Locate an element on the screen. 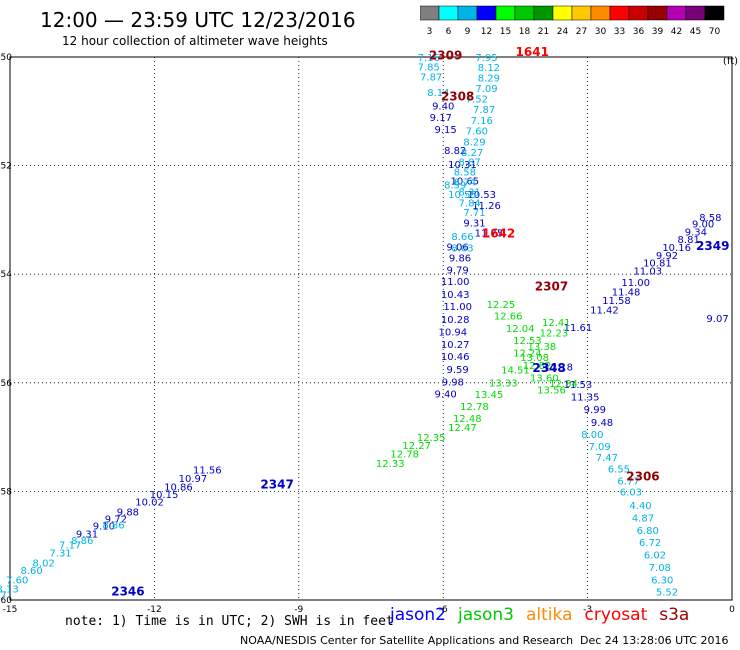 The height and width of the screenshot is (650, 740). wave-height-label: 12.33 is located at coordinates (390, 464).